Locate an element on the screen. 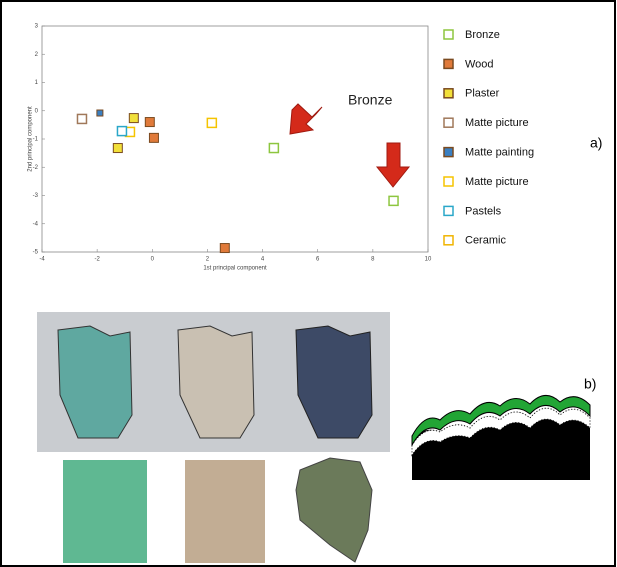 The image size is (617, 567). x-tick-label: -4 is located at coordinates (42, 260).